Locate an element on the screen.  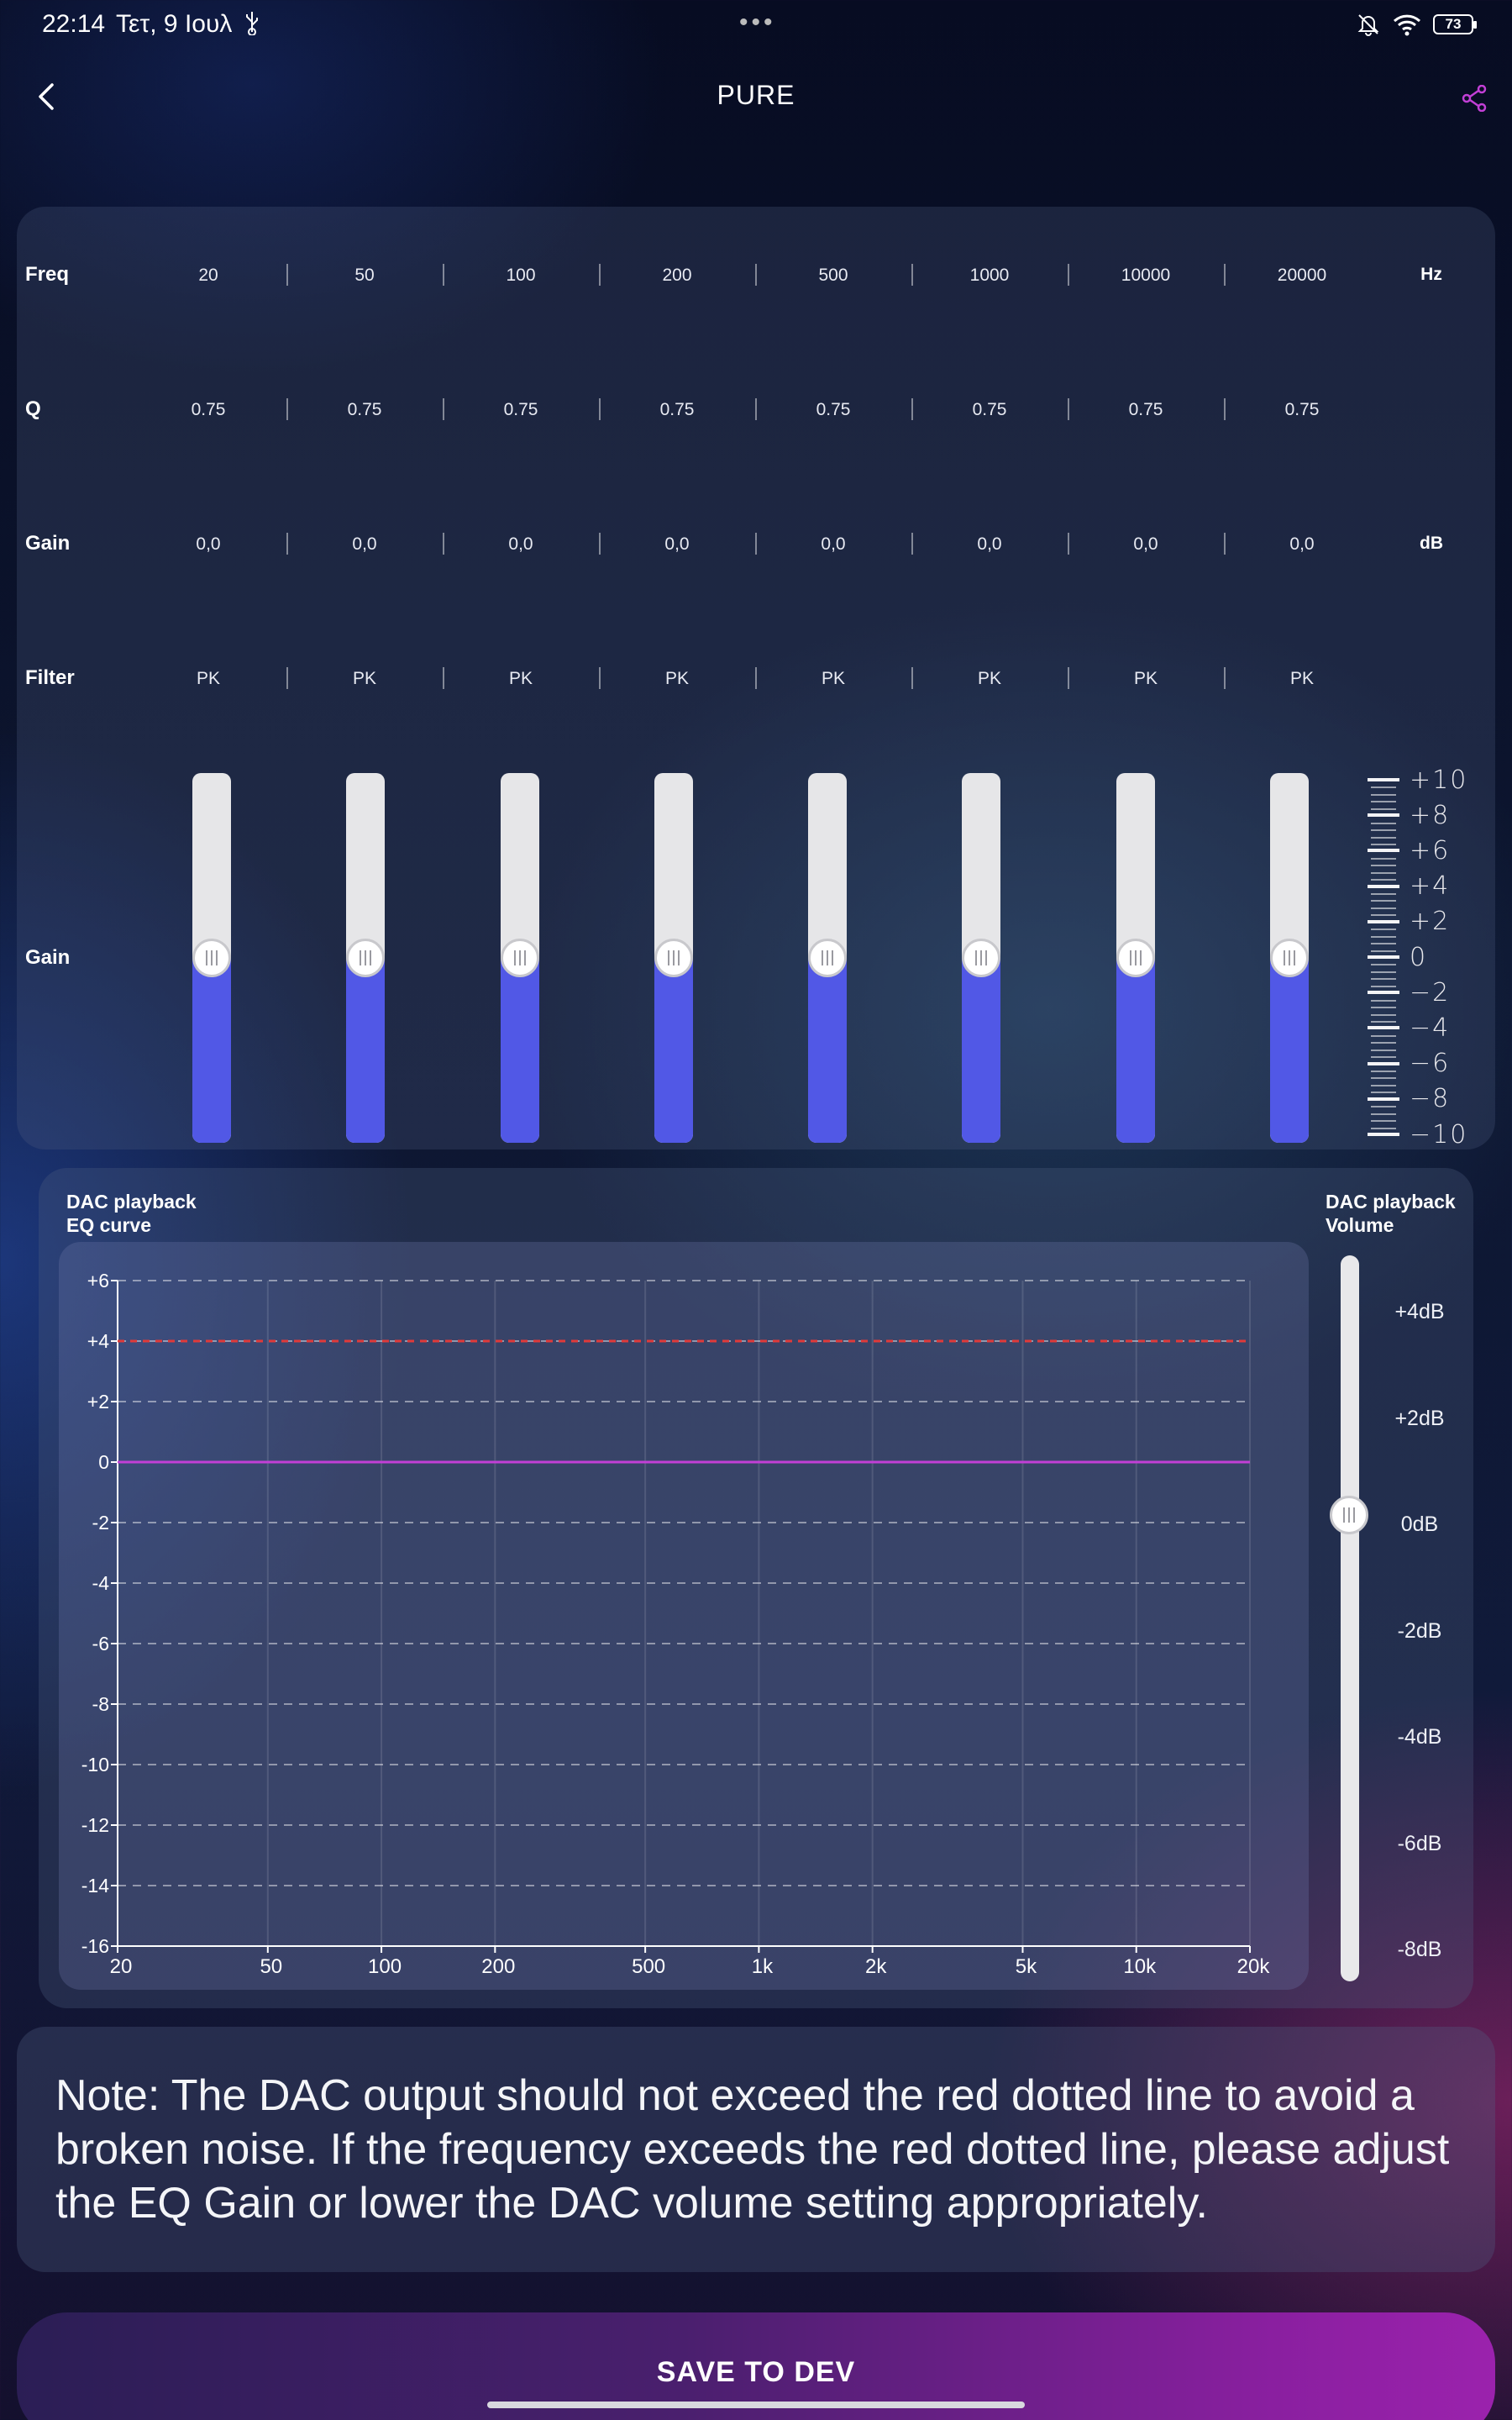
y-tick-label: 0 is located at coordinates (103, 1462).